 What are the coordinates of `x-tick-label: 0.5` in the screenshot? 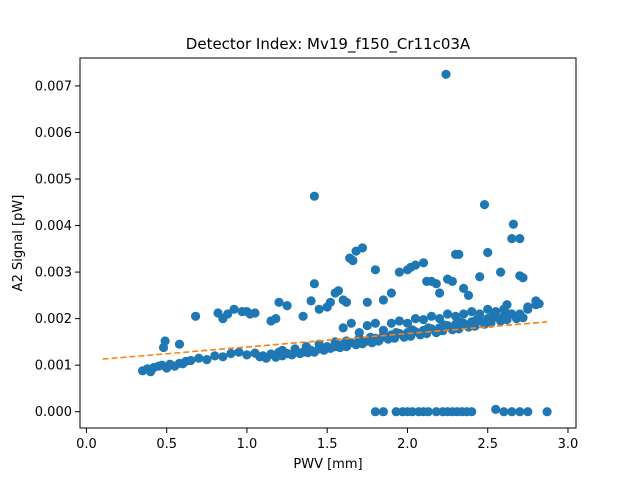 It's located at (166, 444).